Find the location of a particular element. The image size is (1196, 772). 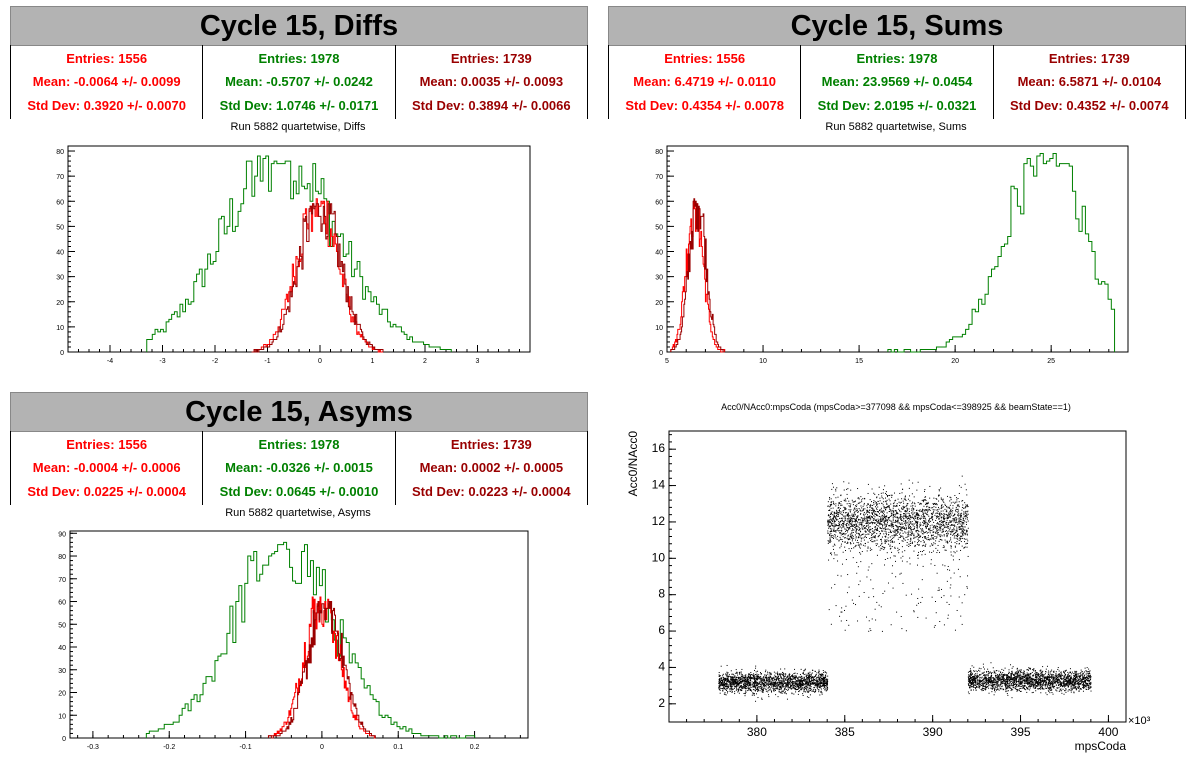

plot-frame is located at coordinates (897, 249).